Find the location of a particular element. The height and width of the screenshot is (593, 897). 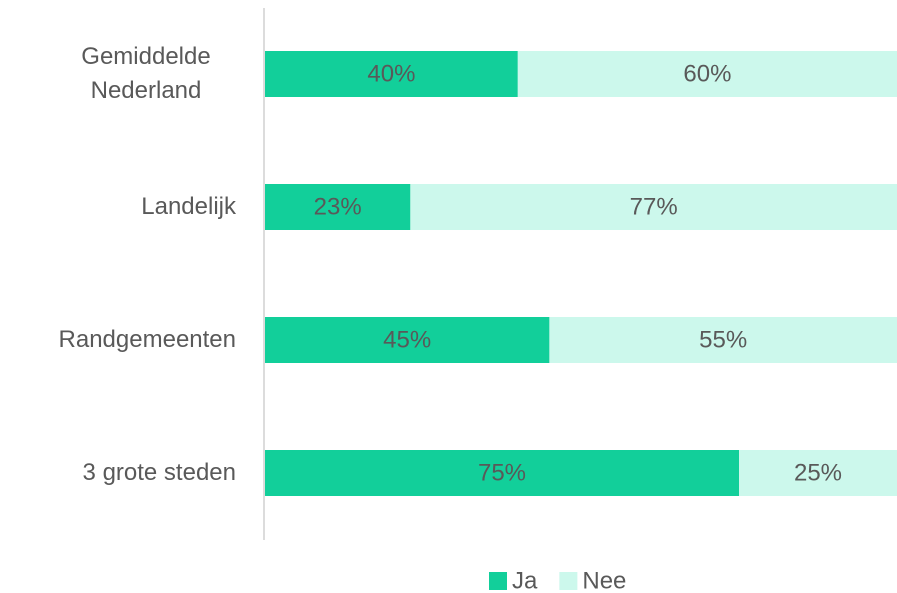

data-label: 23% is located at coordinates (338, 206).